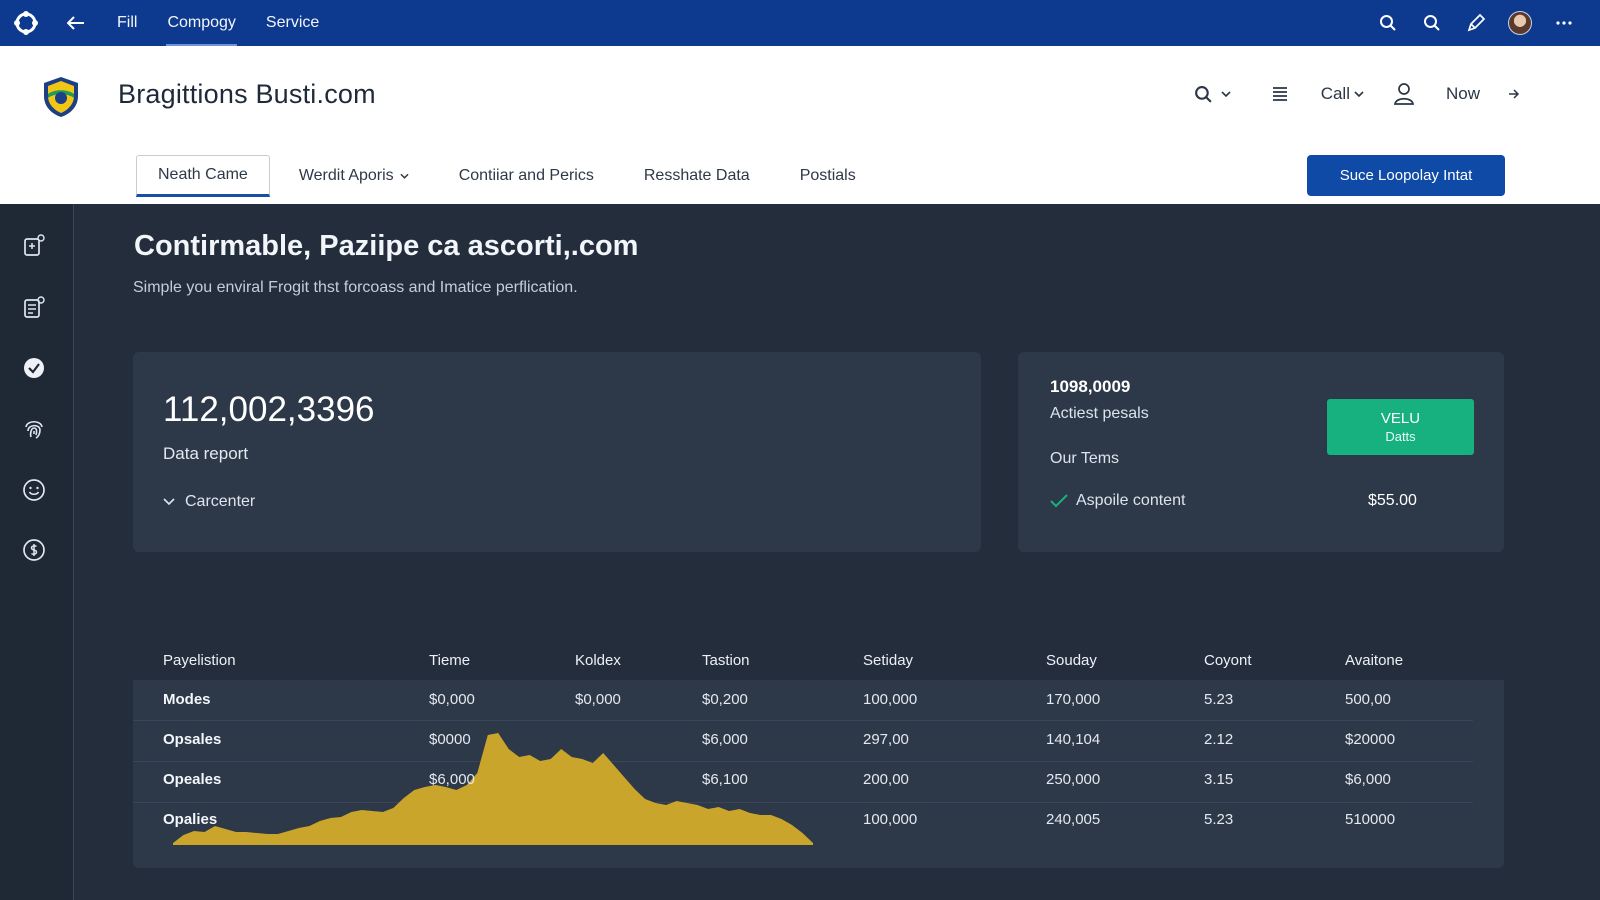 This screenshot has height=900, width=1600. What do you see at coordinates (886, 779) in the screenshot?
I see `table-cell: 200,00` at bounding box center [886, 779].